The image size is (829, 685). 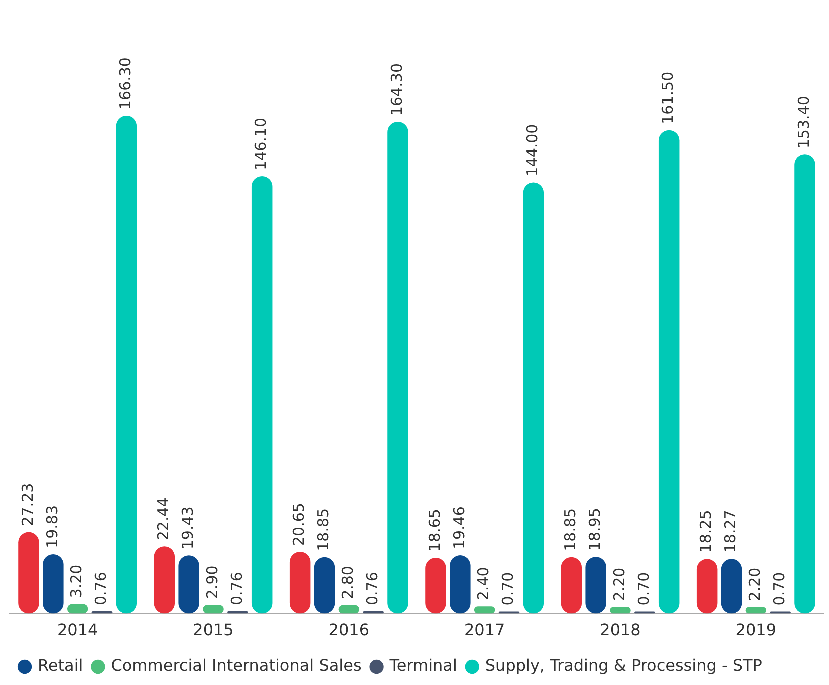 What do you see at coordinates (706, 532) in the screenshot?
I see `data-label: 18.25` at bounding box center [706, 532].